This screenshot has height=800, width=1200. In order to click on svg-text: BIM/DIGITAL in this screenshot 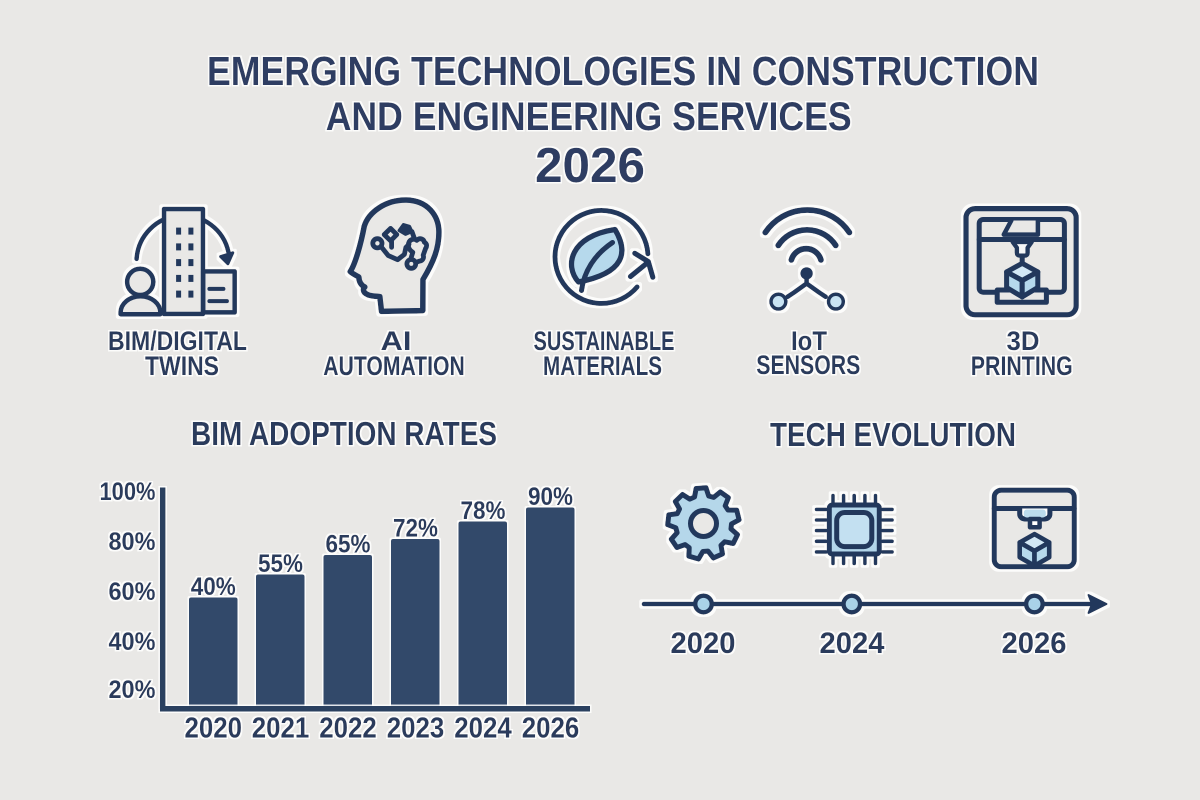, I will do `click(177, 341)`.